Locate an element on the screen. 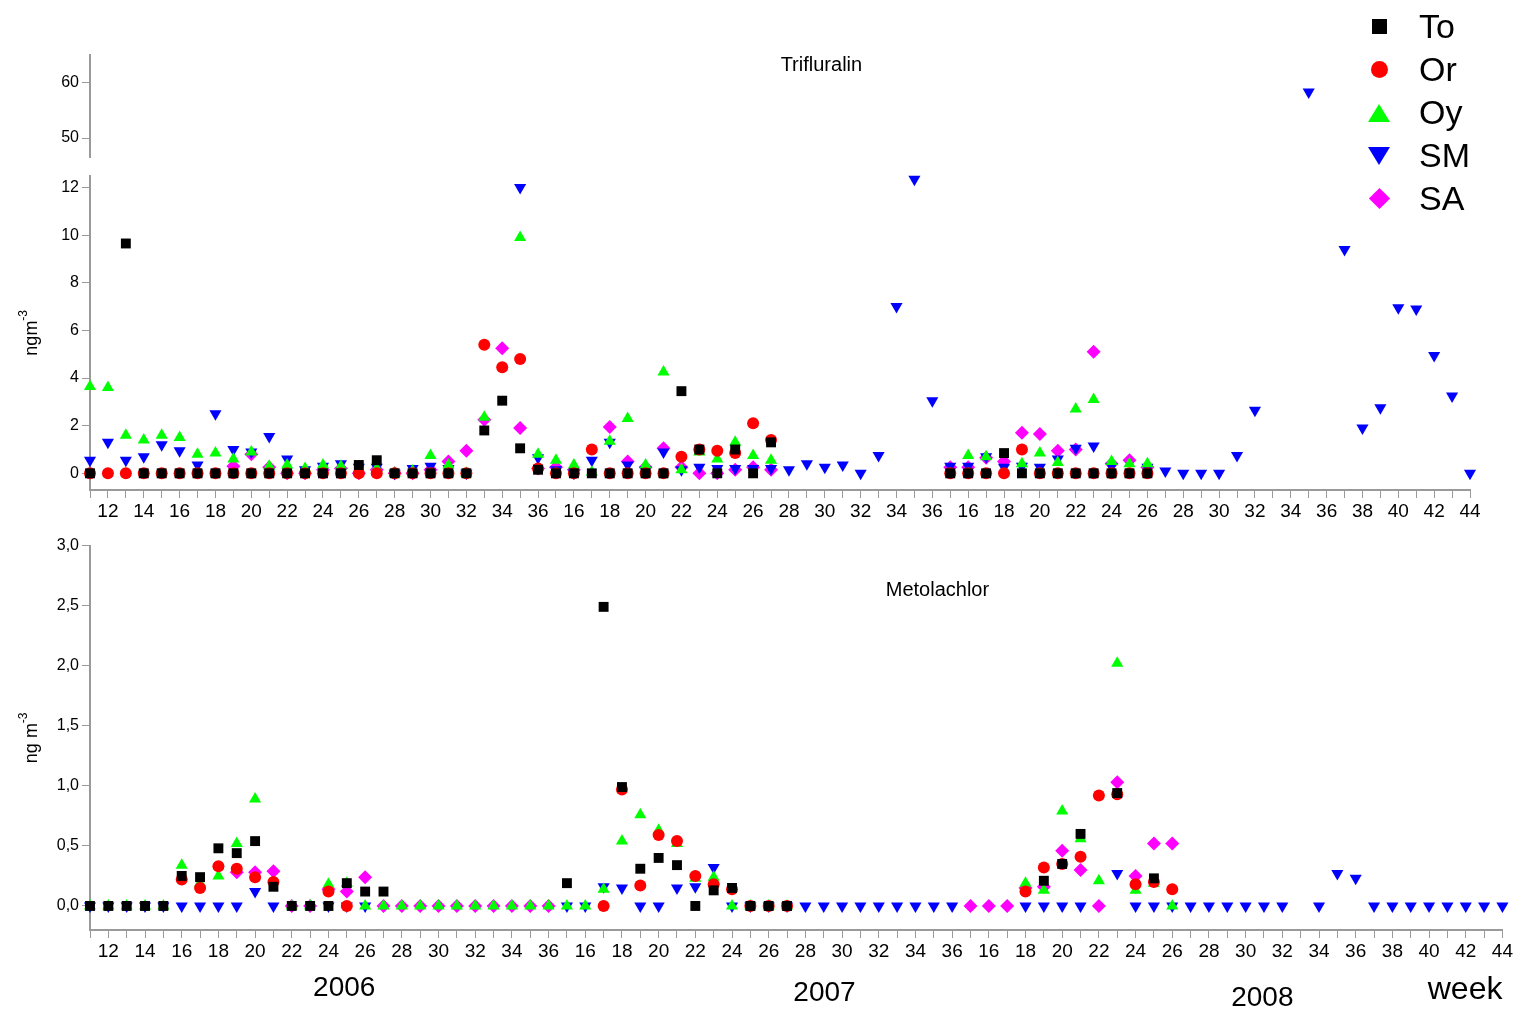 The height and width of the screenshot is (1013, 1515). y-tick-label: 12 is located at coordinates (70, 186).